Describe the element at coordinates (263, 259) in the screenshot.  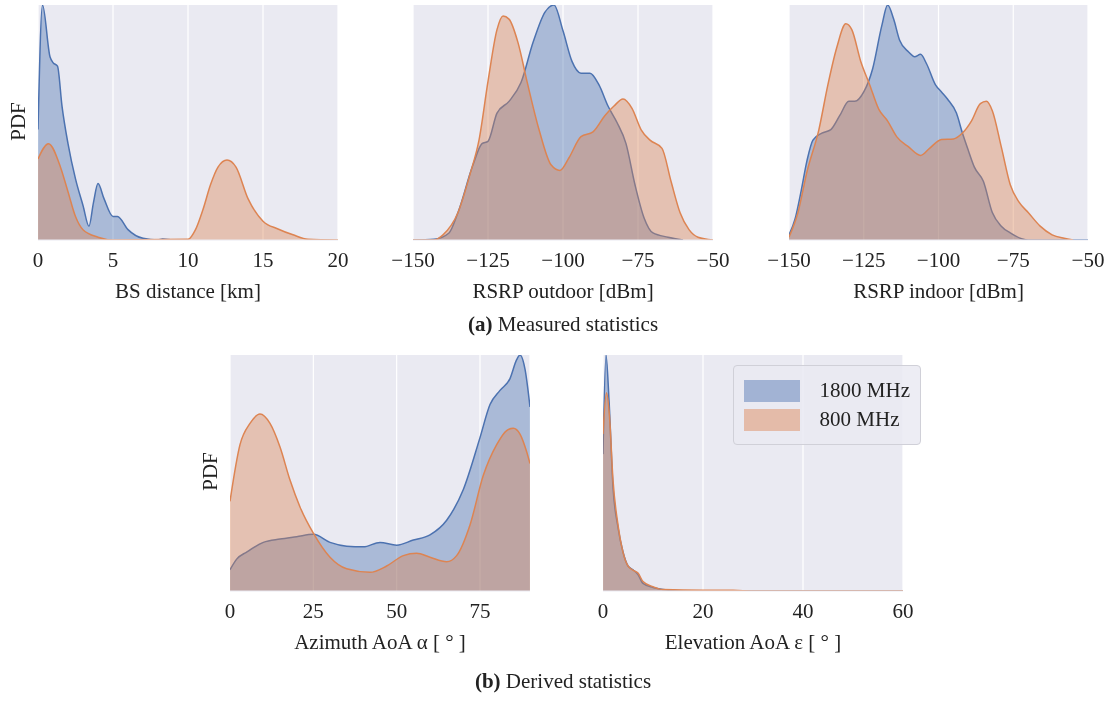
I see `x-tick-label: 15` at that location.